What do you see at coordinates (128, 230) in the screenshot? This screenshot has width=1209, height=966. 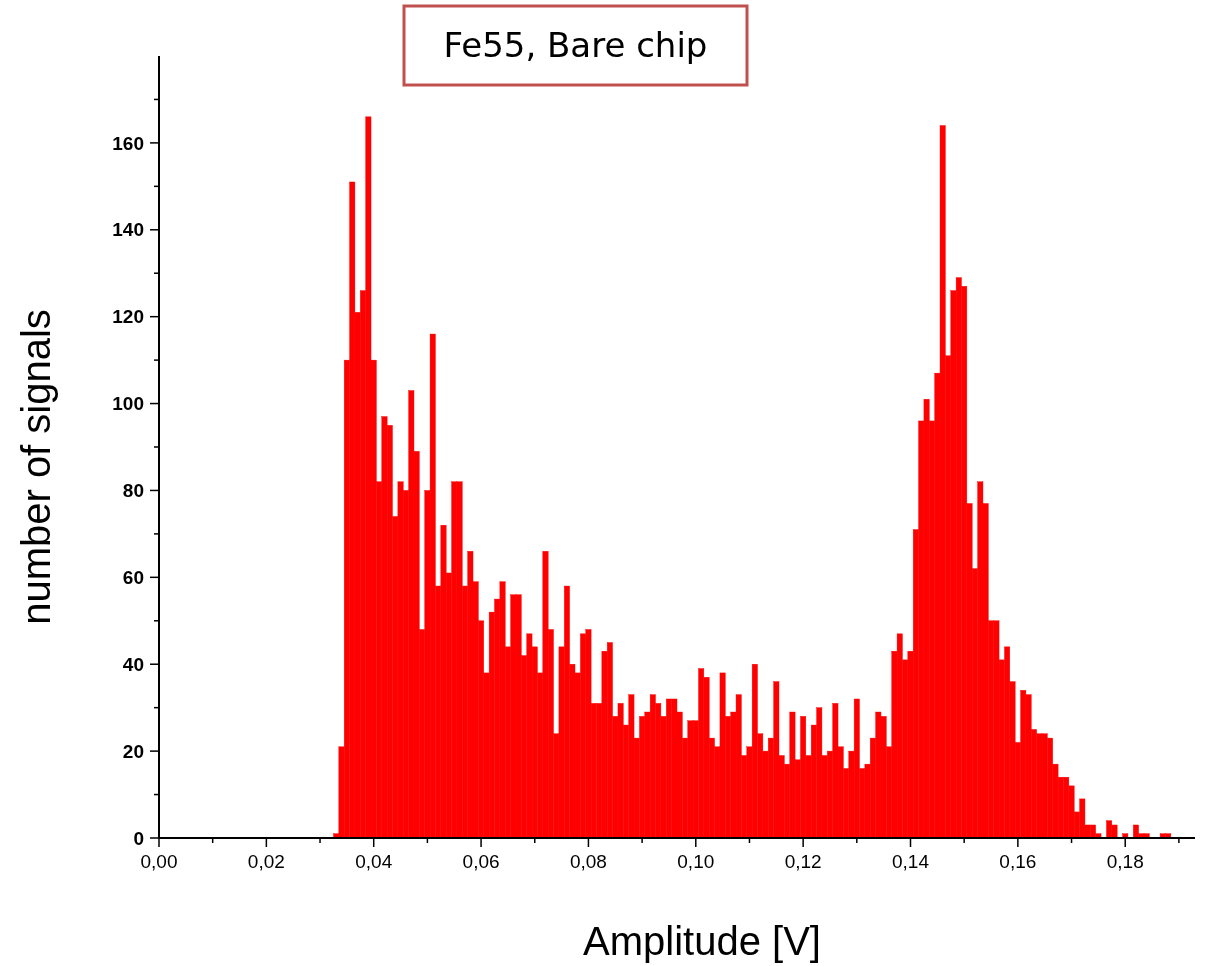 I see `y-tick-label: 140` at bounding box center [128, 230].